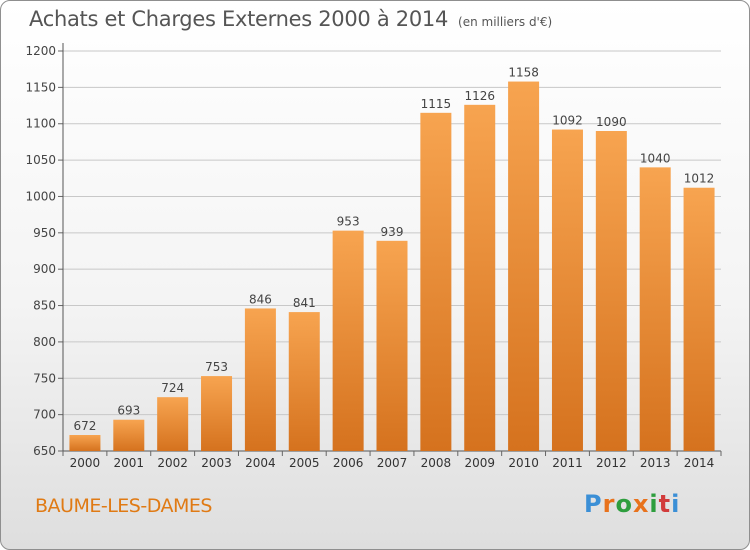 The width and height of the screenshot is (750, 550). I want to click on x-tick-label: 2011, so click(567, 463).